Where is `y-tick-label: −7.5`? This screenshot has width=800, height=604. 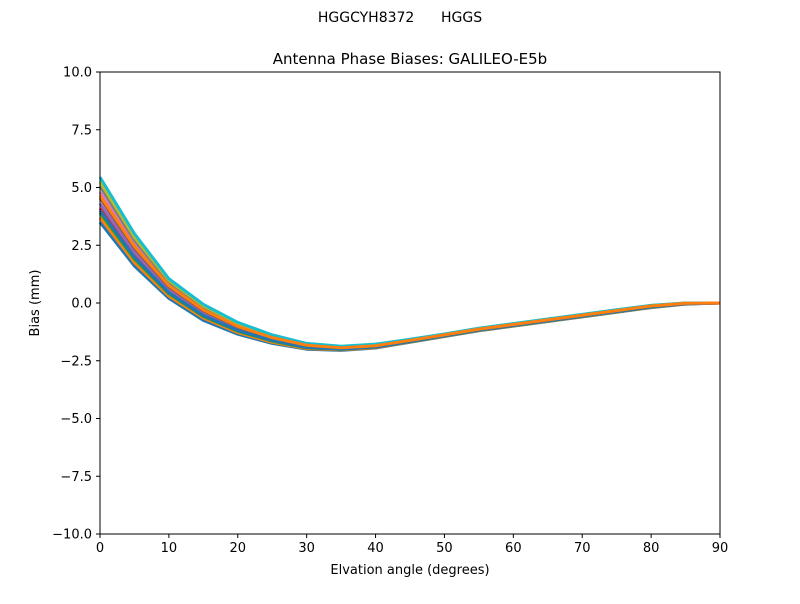 y-tick-label: −7.5 is located at coordinates (76, 477).